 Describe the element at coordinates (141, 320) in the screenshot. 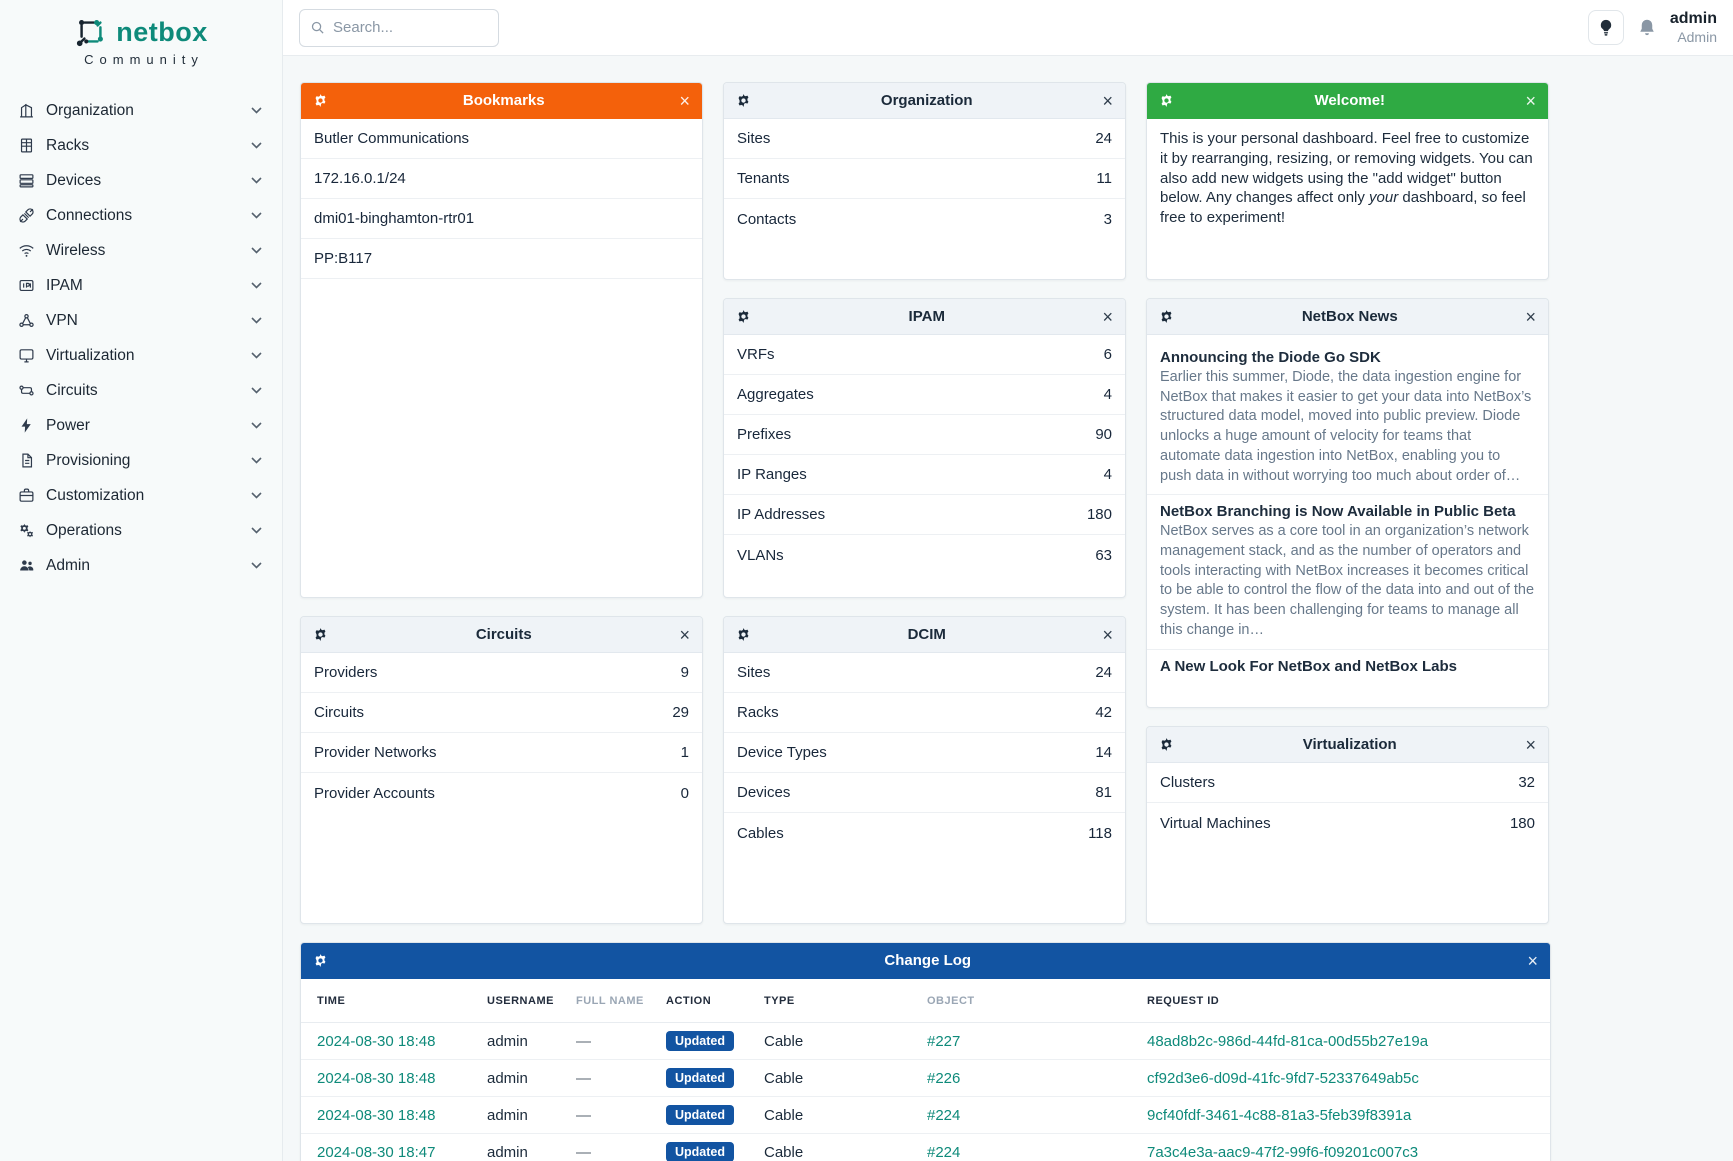

I see `sidebar-item-vpn: VPN` at that location.